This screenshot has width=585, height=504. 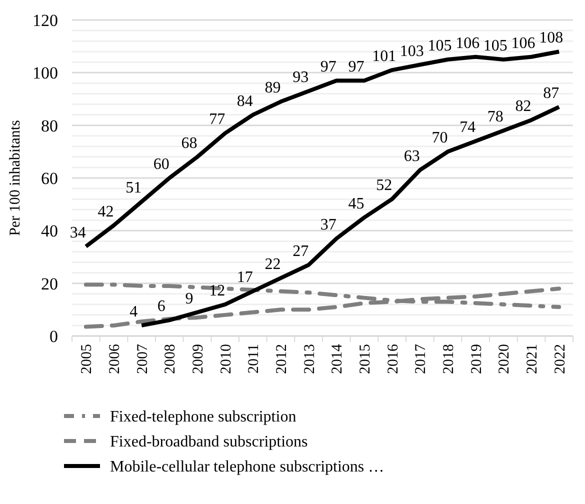 I want to click on data-label: 37, so click(x=328, y=225).